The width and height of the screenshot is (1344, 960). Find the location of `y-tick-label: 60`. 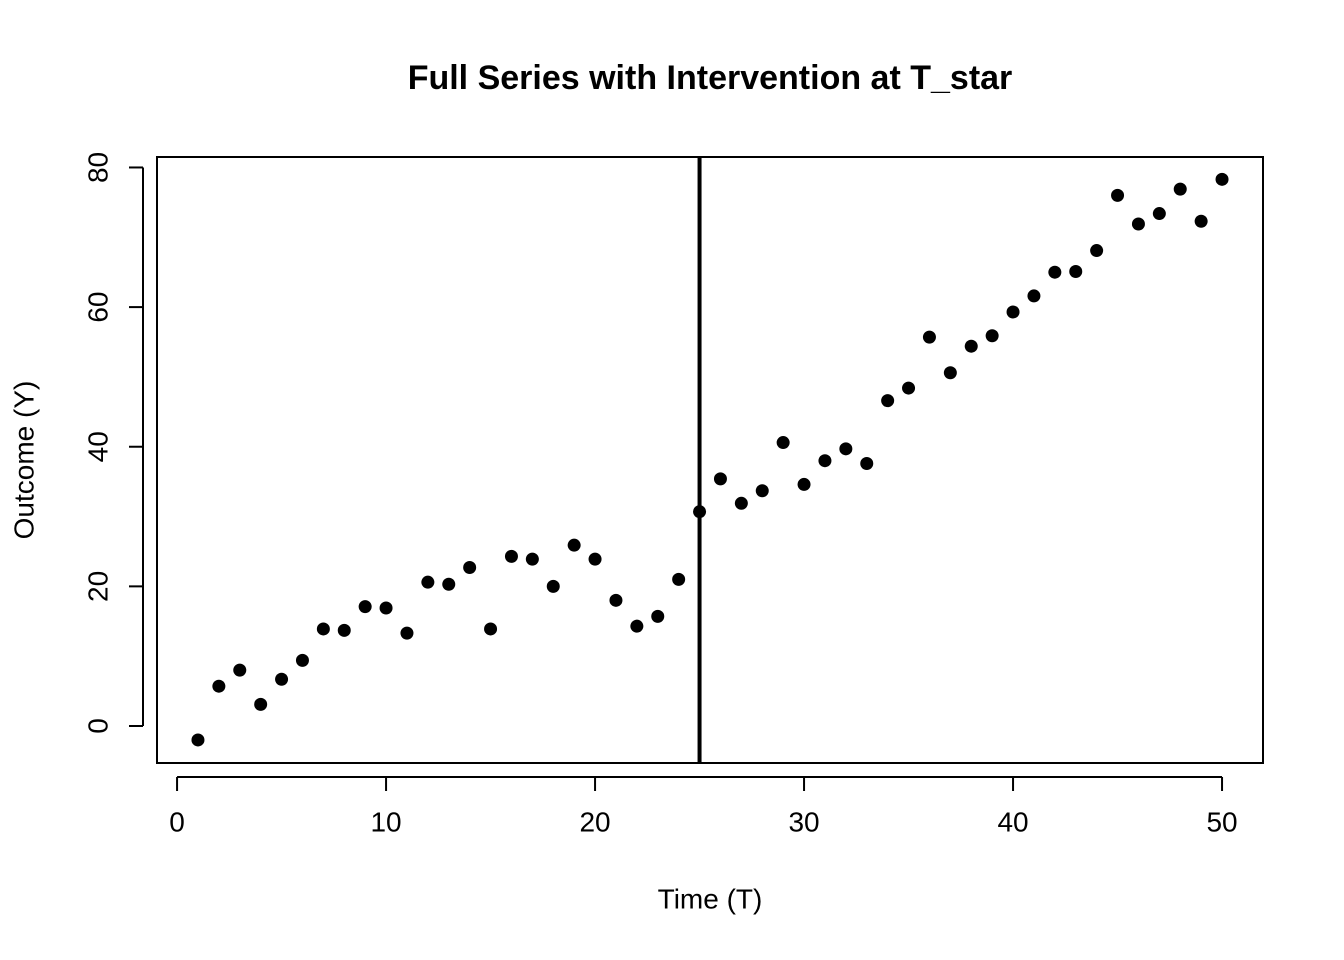

y-tick-label: 60 is located at coordinates (97, 307).